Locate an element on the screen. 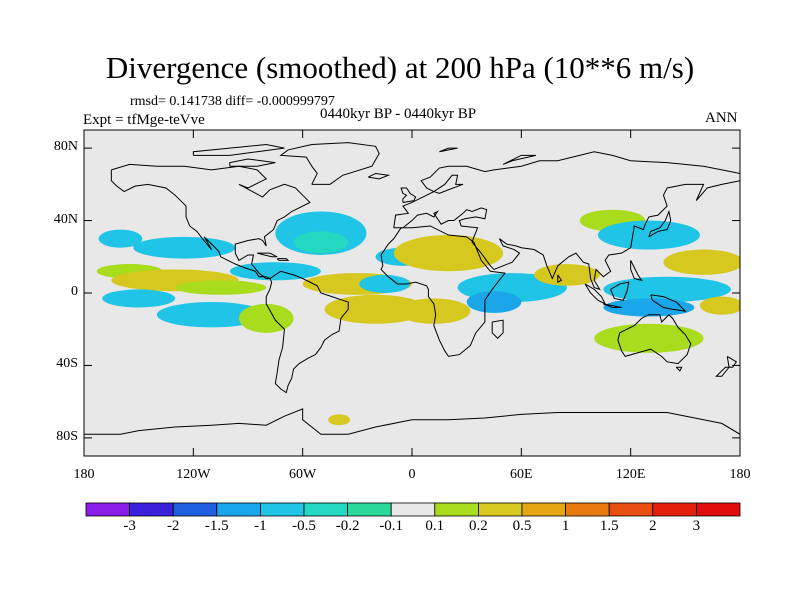 This screenshot has width=800, height=600. x-tick-label: 120E is located at coordinates (630, 474).